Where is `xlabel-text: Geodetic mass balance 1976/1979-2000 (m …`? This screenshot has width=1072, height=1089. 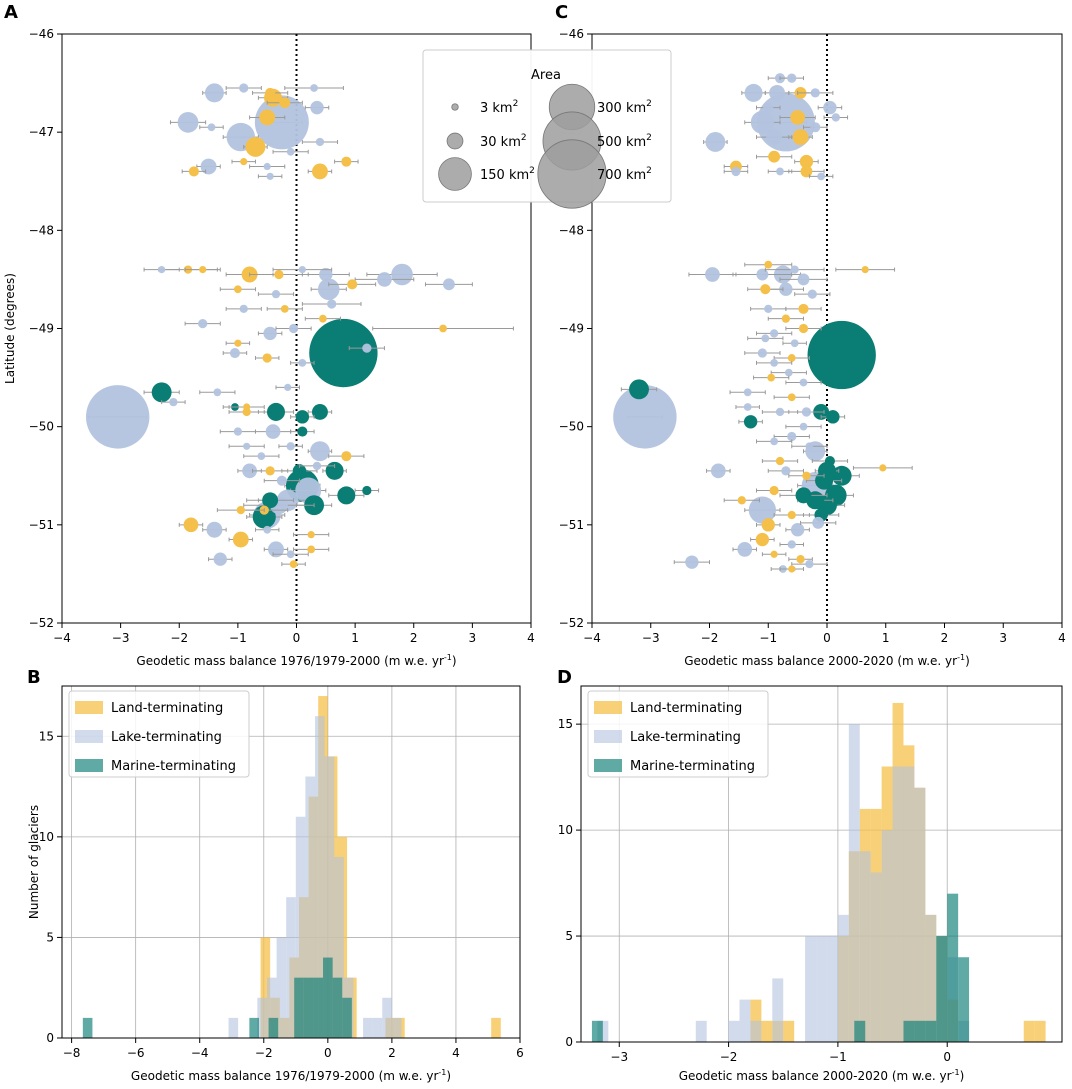 xlabel-text: Geodetic mass balance 1976/1979-2000 (m … is located at coordinates (285, 1076).